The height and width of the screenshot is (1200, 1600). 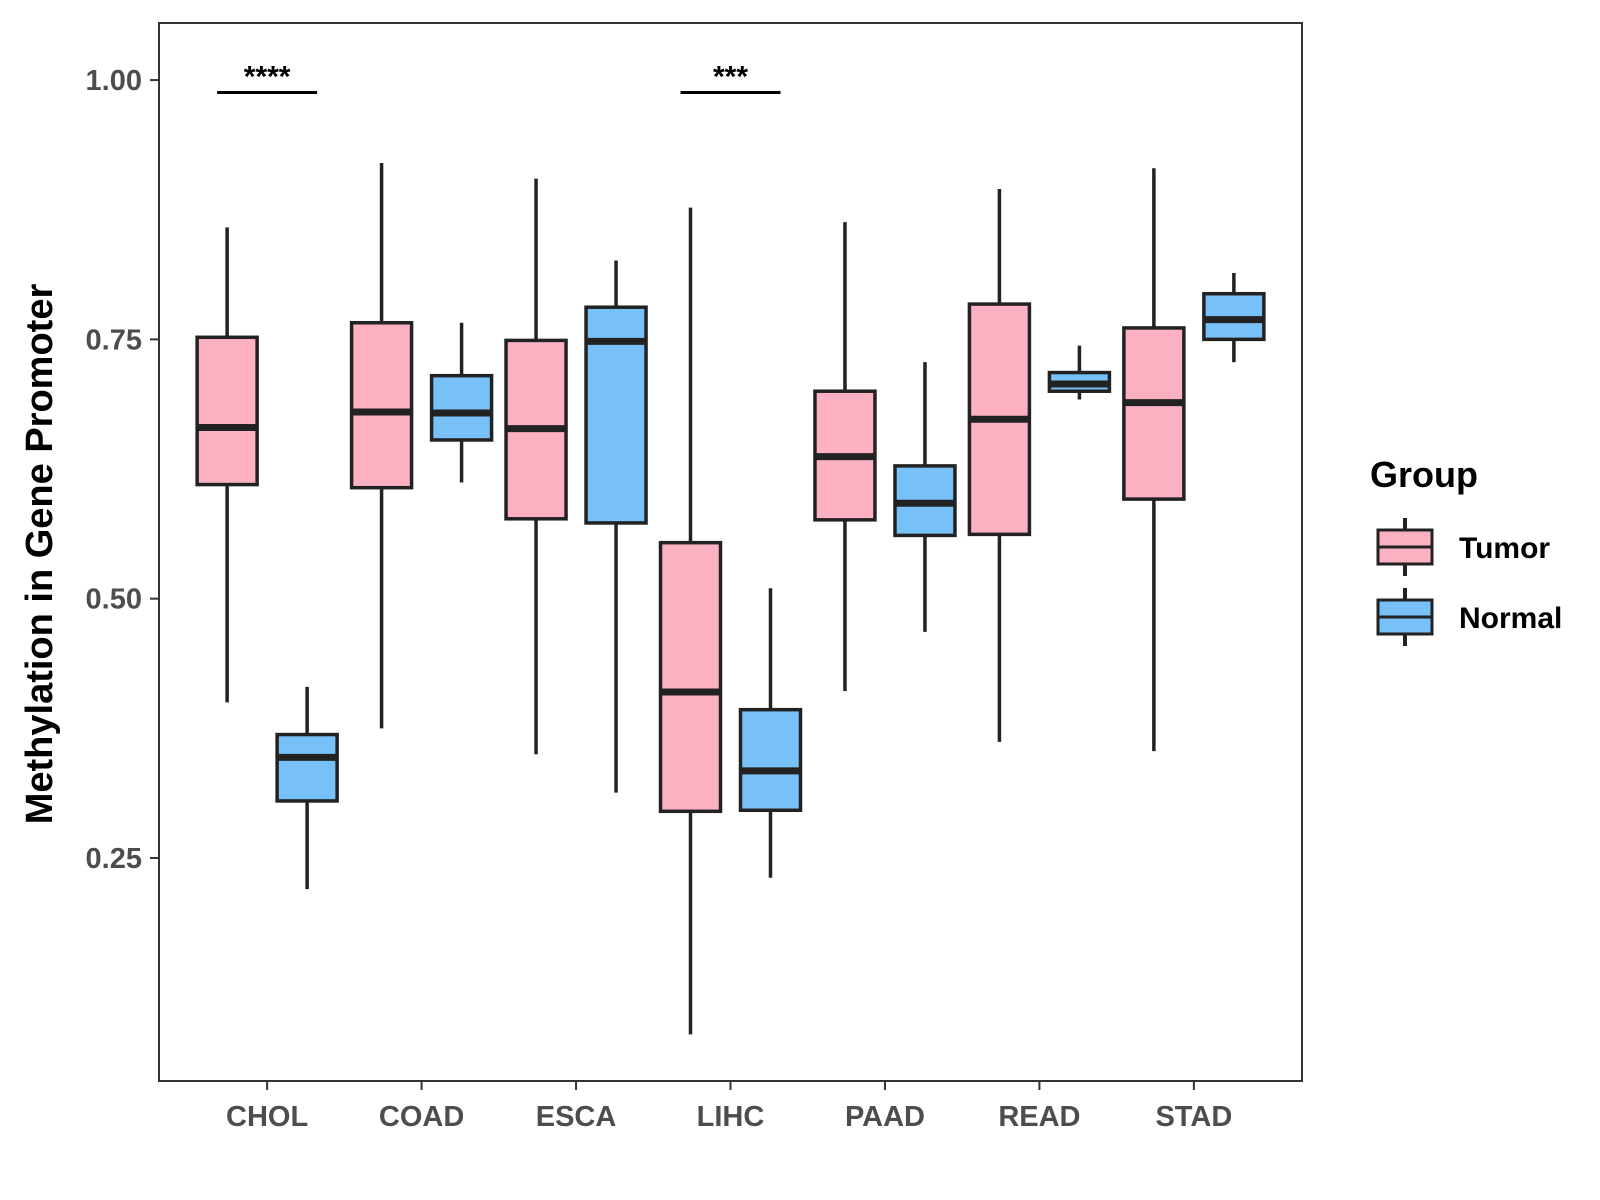 What do you see at coordinates (1424, 474) in the screenshot?
I see `legend-title: Group` at bounding box center [1424, 474].